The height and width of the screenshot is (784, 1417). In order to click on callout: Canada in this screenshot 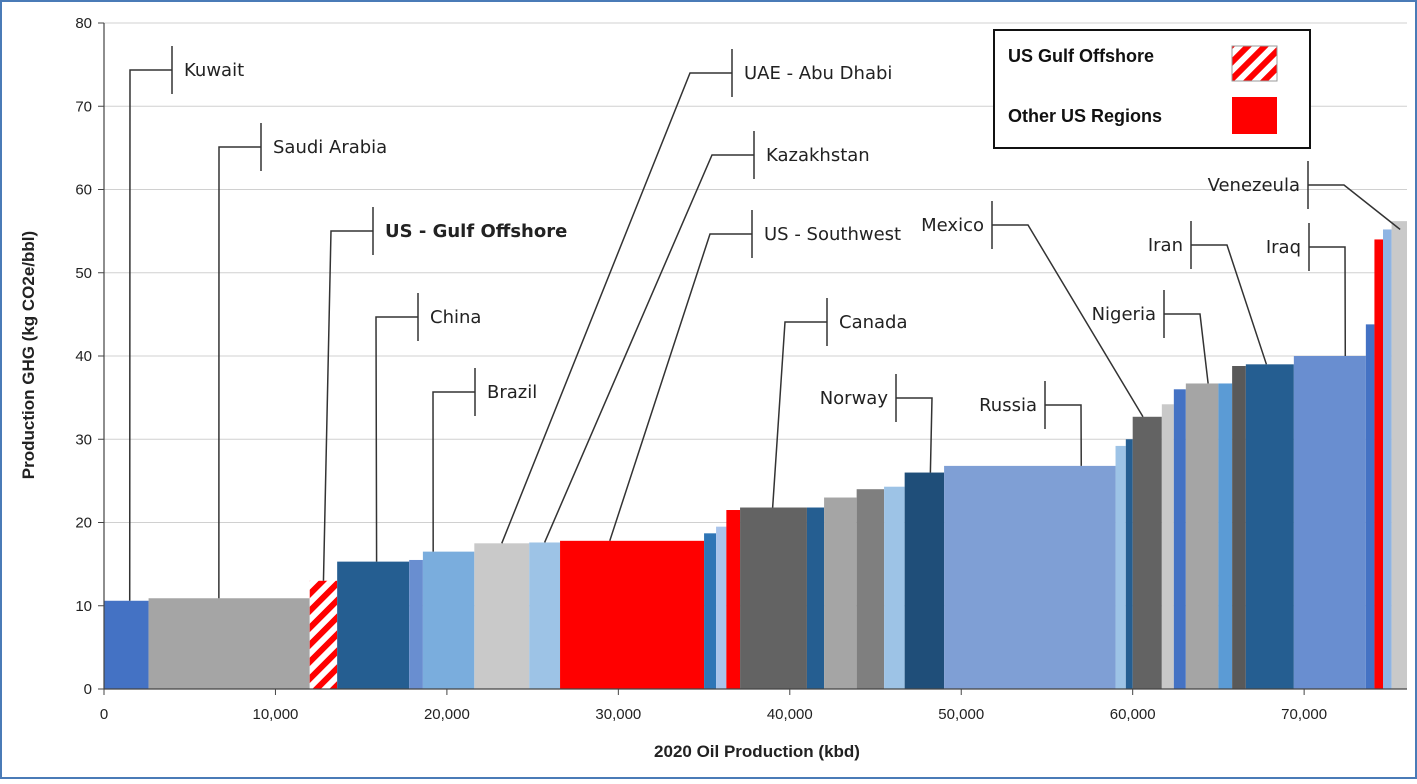, I will do `click(839, 403)`.